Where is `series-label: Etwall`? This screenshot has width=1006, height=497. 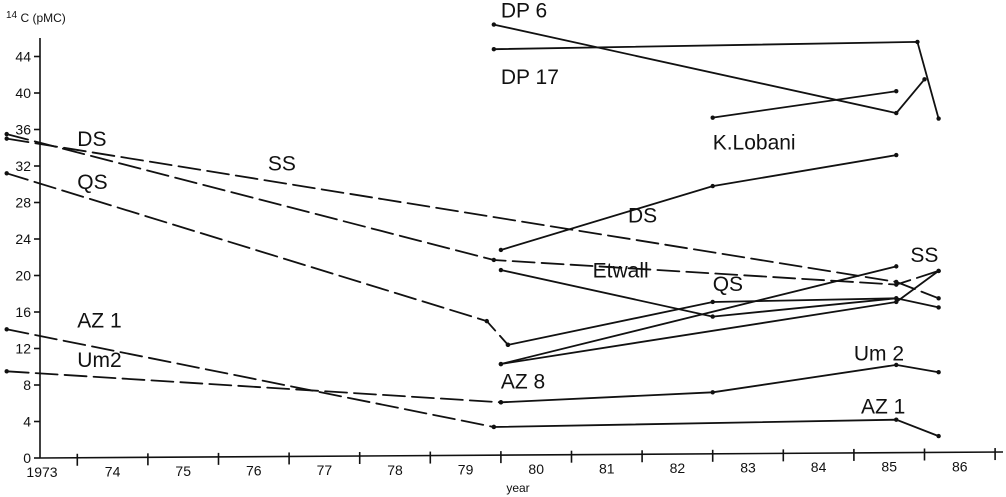 series-label: Etwall is located at coordinates (621, 270).